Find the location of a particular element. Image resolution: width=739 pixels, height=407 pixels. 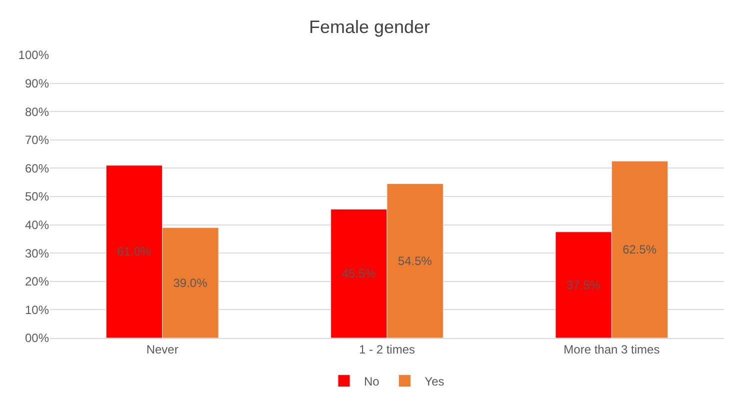

x-tick-label: Never is located at coordinates (162, 349).